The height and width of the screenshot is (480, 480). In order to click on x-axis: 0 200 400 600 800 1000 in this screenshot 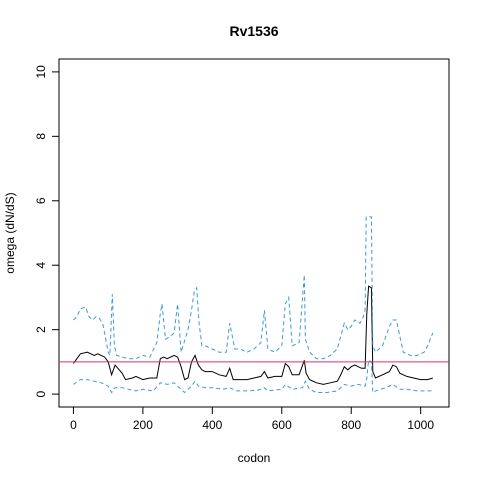, I will do `click(252, 419)`.